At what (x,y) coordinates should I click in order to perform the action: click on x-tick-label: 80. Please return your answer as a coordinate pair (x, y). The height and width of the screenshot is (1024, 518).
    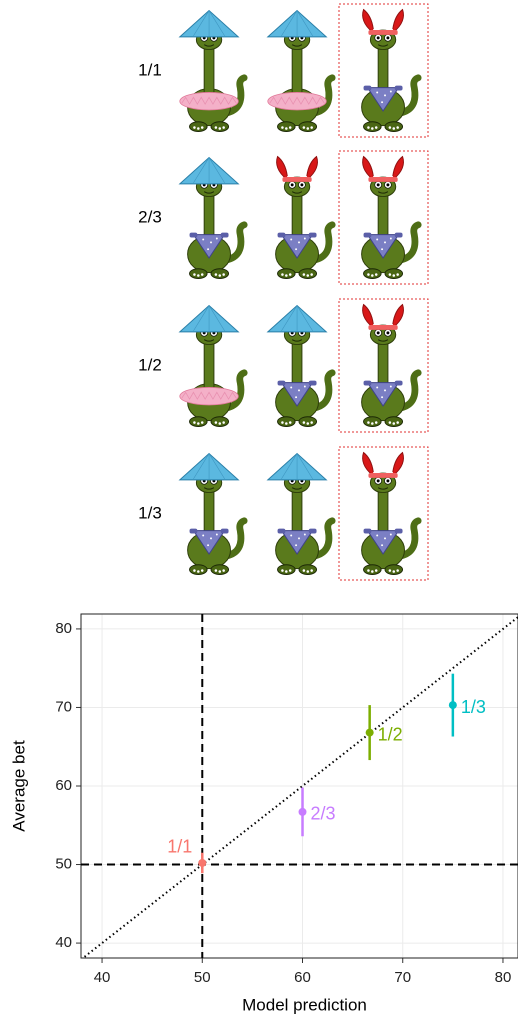
    Looking at the image, I should click on (503, 977).